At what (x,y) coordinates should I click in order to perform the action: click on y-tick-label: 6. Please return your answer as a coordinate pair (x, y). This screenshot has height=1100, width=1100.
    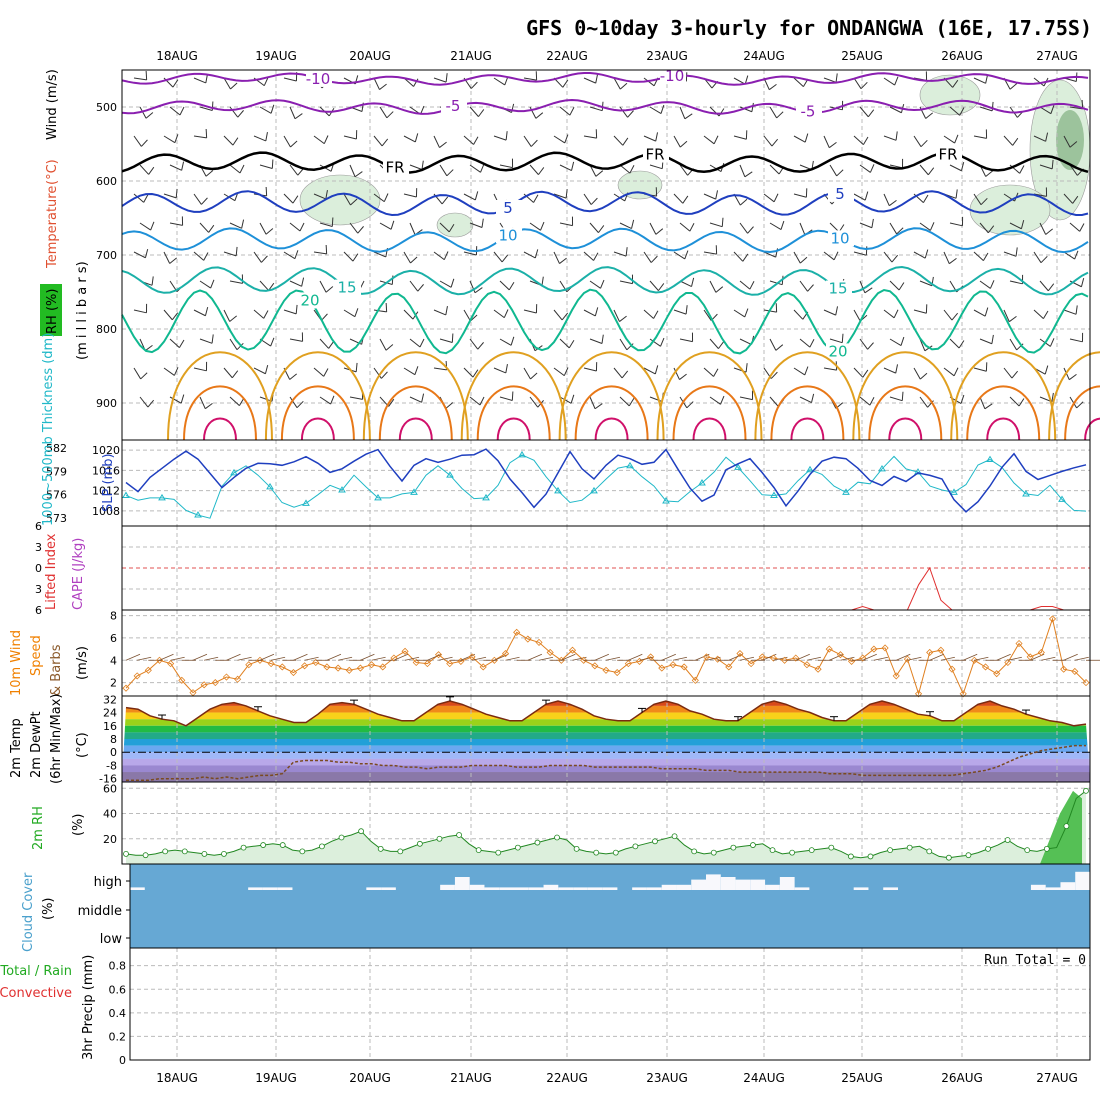
    Looking at the image, I should click on (38, 610).